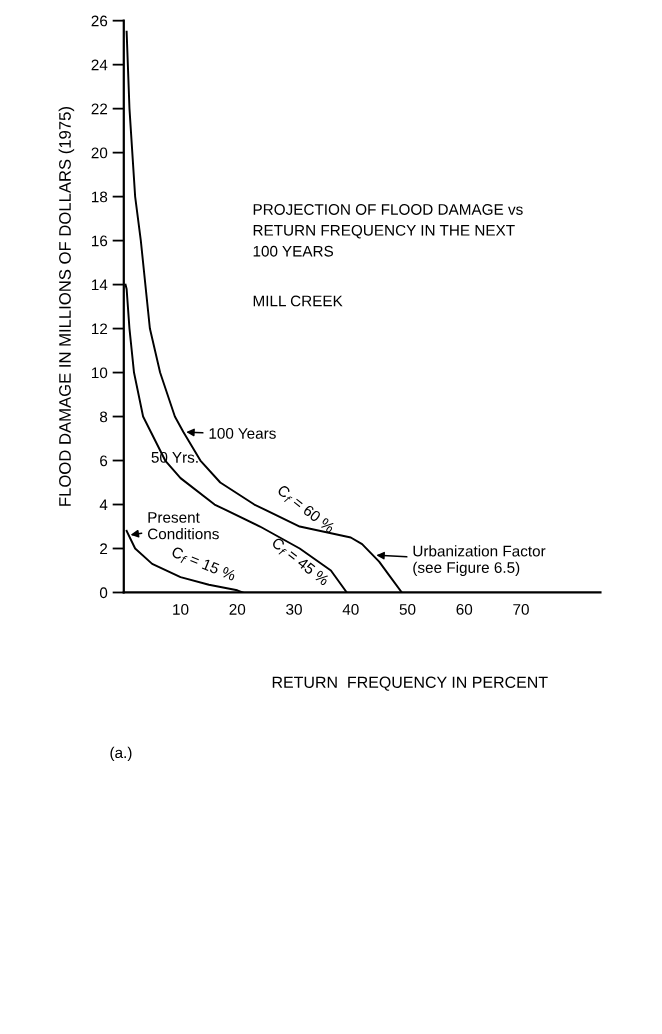 This screenshot has height=1034, width=662. What do you see at coordinates (99, 153) in the screenshot?
I see `y-tick-label: 20` at bounding box center [99, 153].